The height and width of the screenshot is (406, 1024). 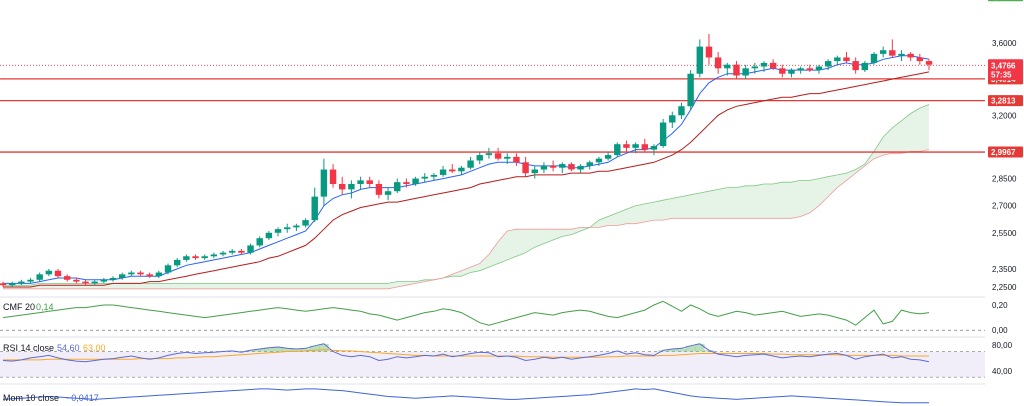 What do you see at coordinates (51, 398) in the screenshot?
I see `momentum-legend: Mom 10 close −0,0417` at bounding box center [51, 398].